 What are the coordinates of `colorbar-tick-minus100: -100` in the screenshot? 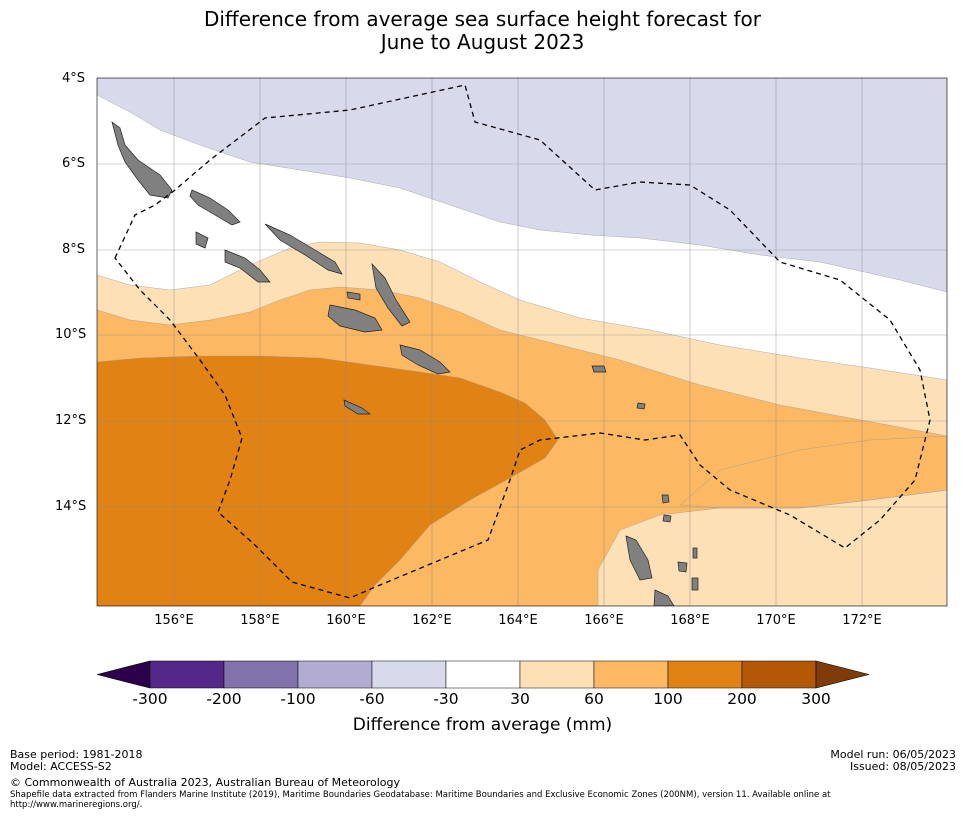 It's located at (298, 699).